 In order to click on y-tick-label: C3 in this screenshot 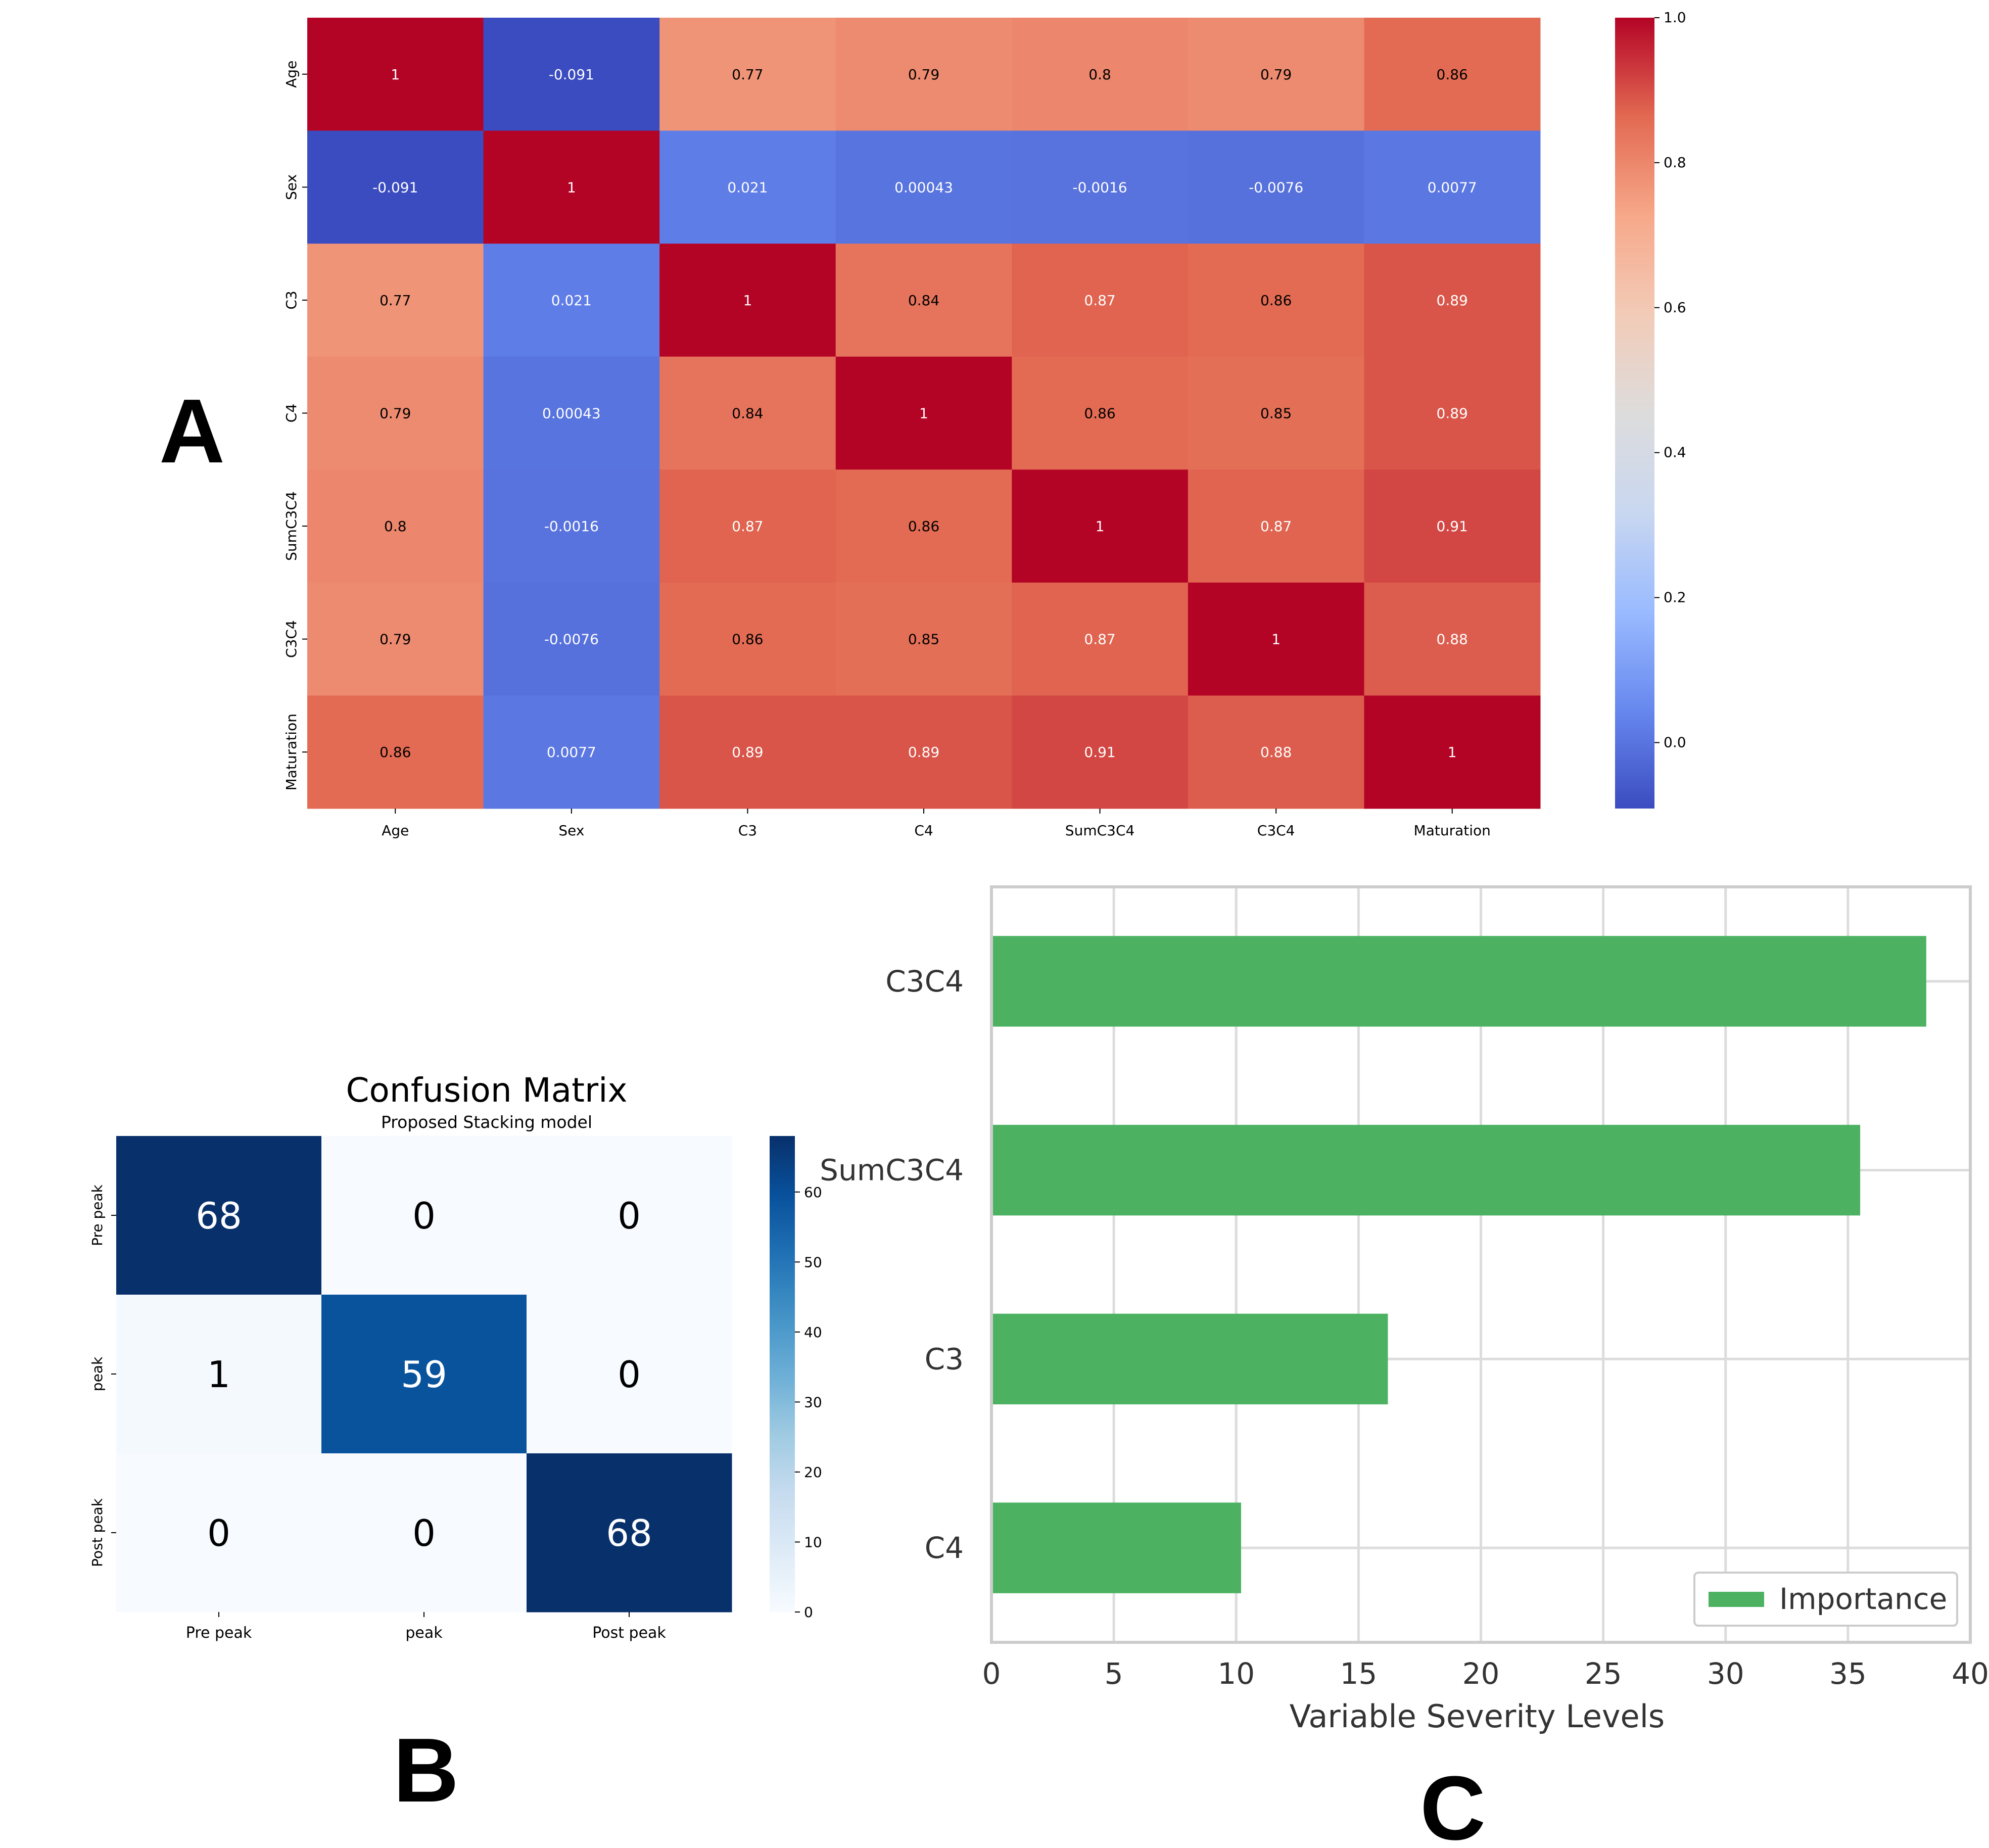, I will do `click(292, 300)`.